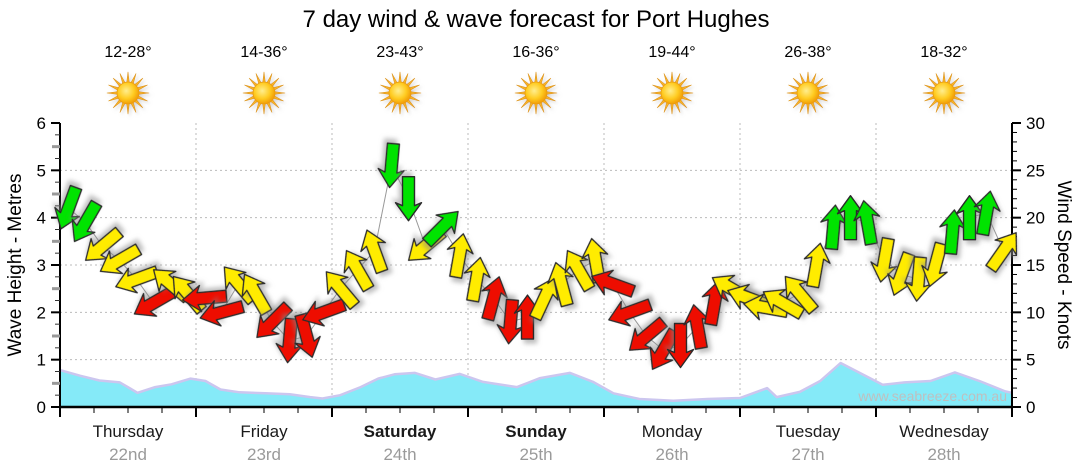 Image resolution: width=1080 pixels, height=475 pixels. What do you see at coordinates (1035, 265) in the screenshot?
I see `axis-tick-label: 15` at bounding box center [1035, 265].